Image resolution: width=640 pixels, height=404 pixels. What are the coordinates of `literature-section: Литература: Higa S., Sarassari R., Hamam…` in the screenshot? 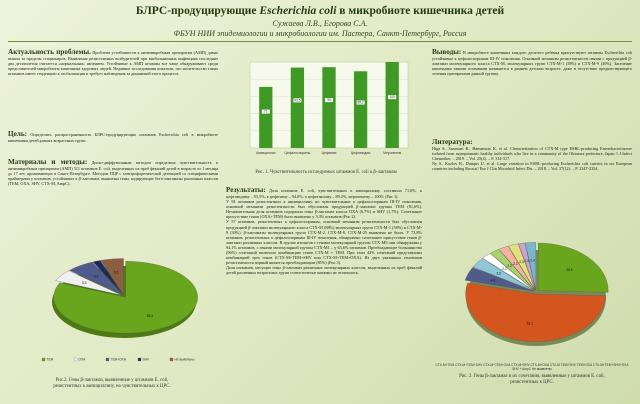 It's located at (532, 179).